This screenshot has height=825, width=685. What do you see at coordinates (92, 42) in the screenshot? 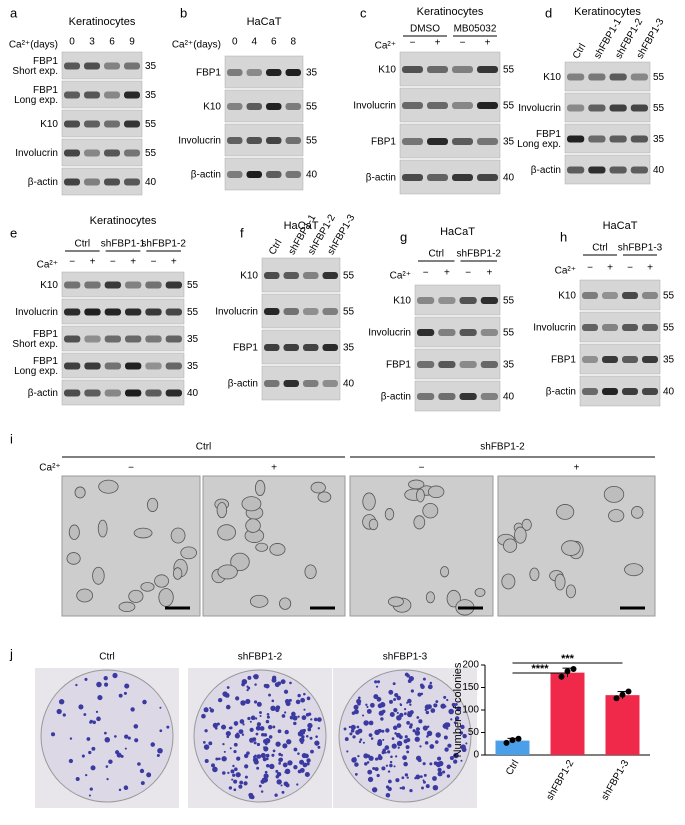
I see `lane-label: 3` at bounding box center [92, 42].